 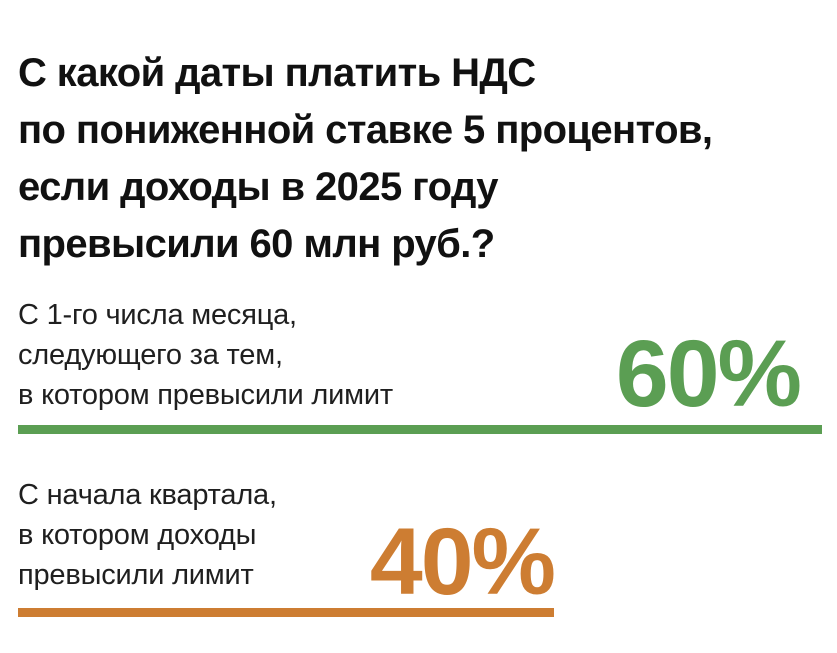 What do you see at coordinates (420, 429) in the screenshot?
I see `option-1-result-bar` at bounding box center [420, 429].